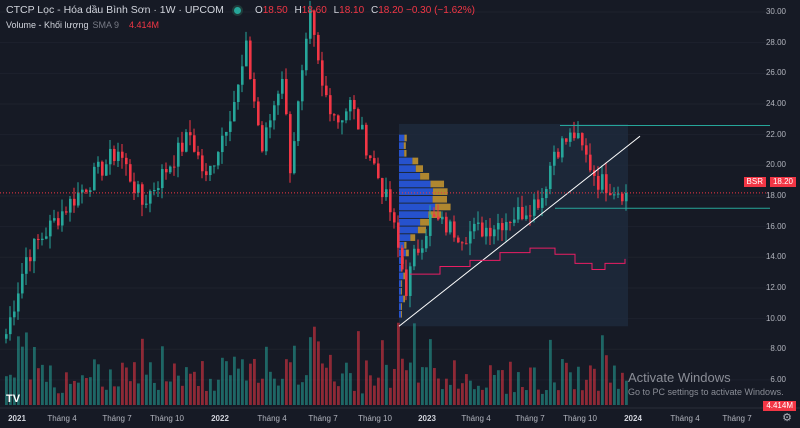  Describe the element at coordinates (375, 418) in the screenshot. I see `time-tick: Tháng 10` at that location.